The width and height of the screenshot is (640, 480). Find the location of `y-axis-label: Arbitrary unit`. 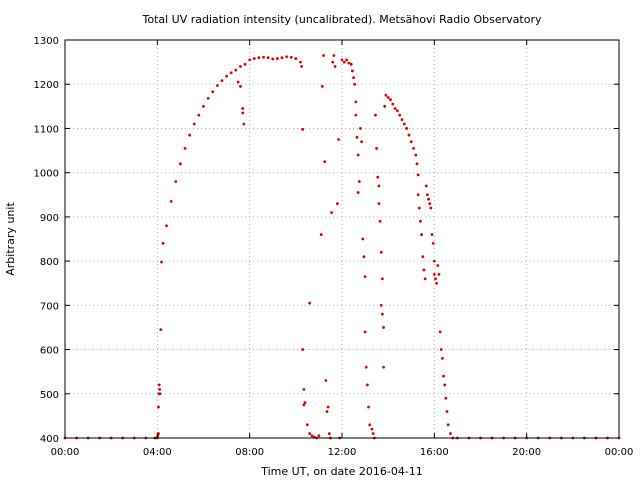

y-axis-label: Arbitrary unit is located at coordinates (10, 239).